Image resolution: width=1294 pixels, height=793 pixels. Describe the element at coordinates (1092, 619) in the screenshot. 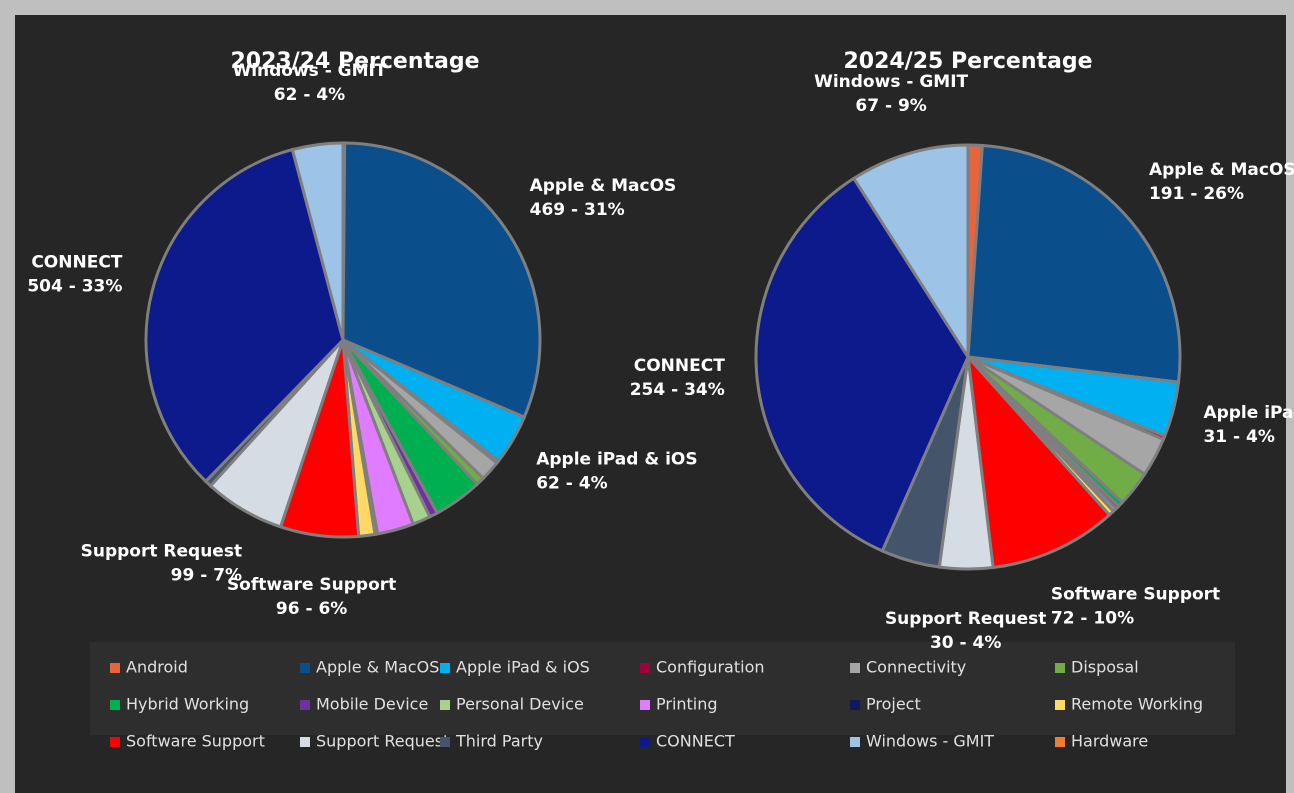

I see `slice-value-label: 72 - 10%` at that location.